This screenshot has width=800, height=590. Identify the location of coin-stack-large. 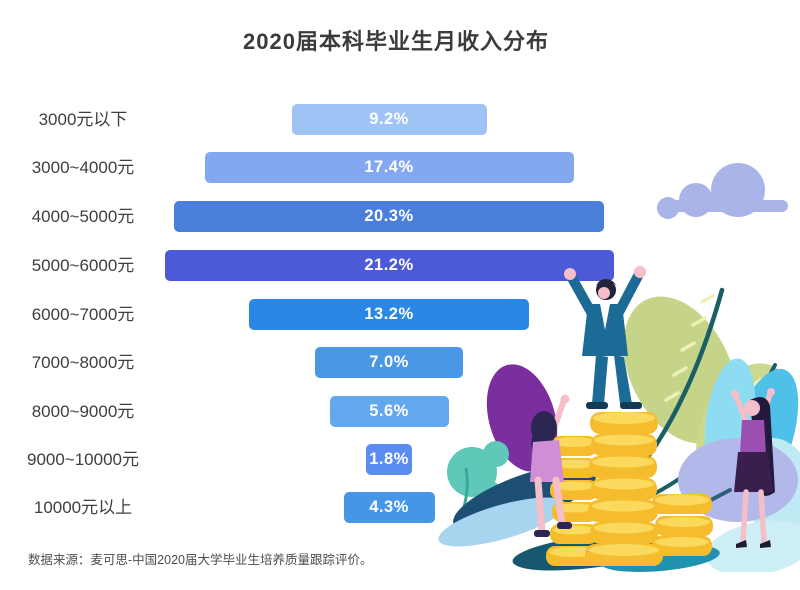
(624, 489).